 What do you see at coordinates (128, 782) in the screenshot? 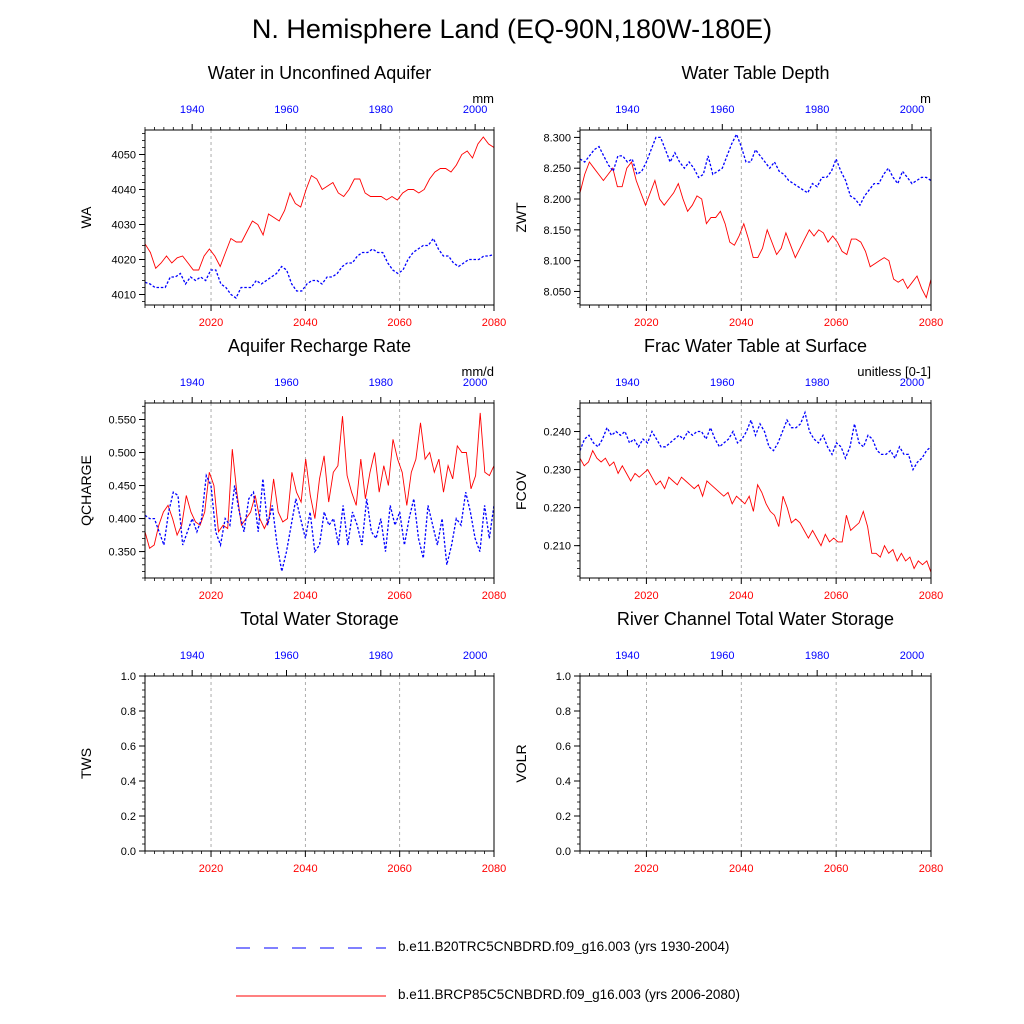
I see `y-tick-label: 0.4` at bounding box center [128, 782].